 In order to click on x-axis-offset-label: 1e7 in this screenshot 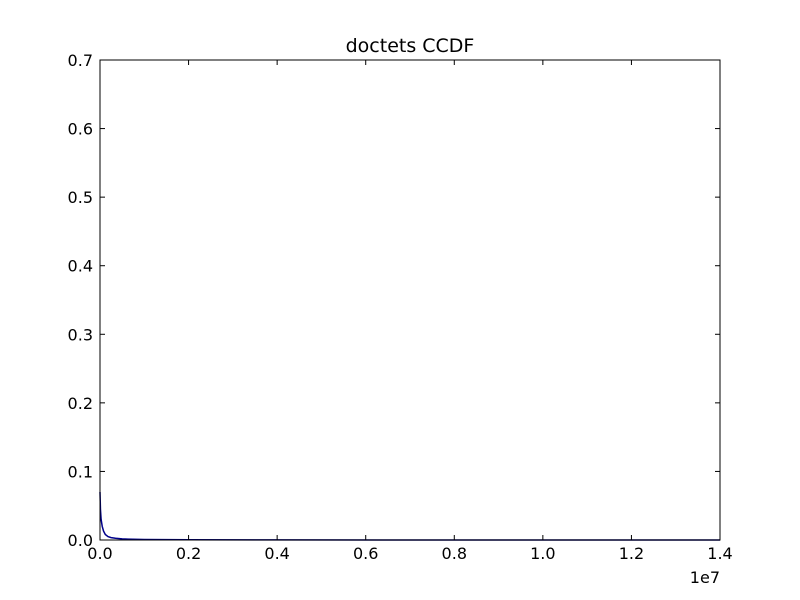, I will do `click(705, 577)`.